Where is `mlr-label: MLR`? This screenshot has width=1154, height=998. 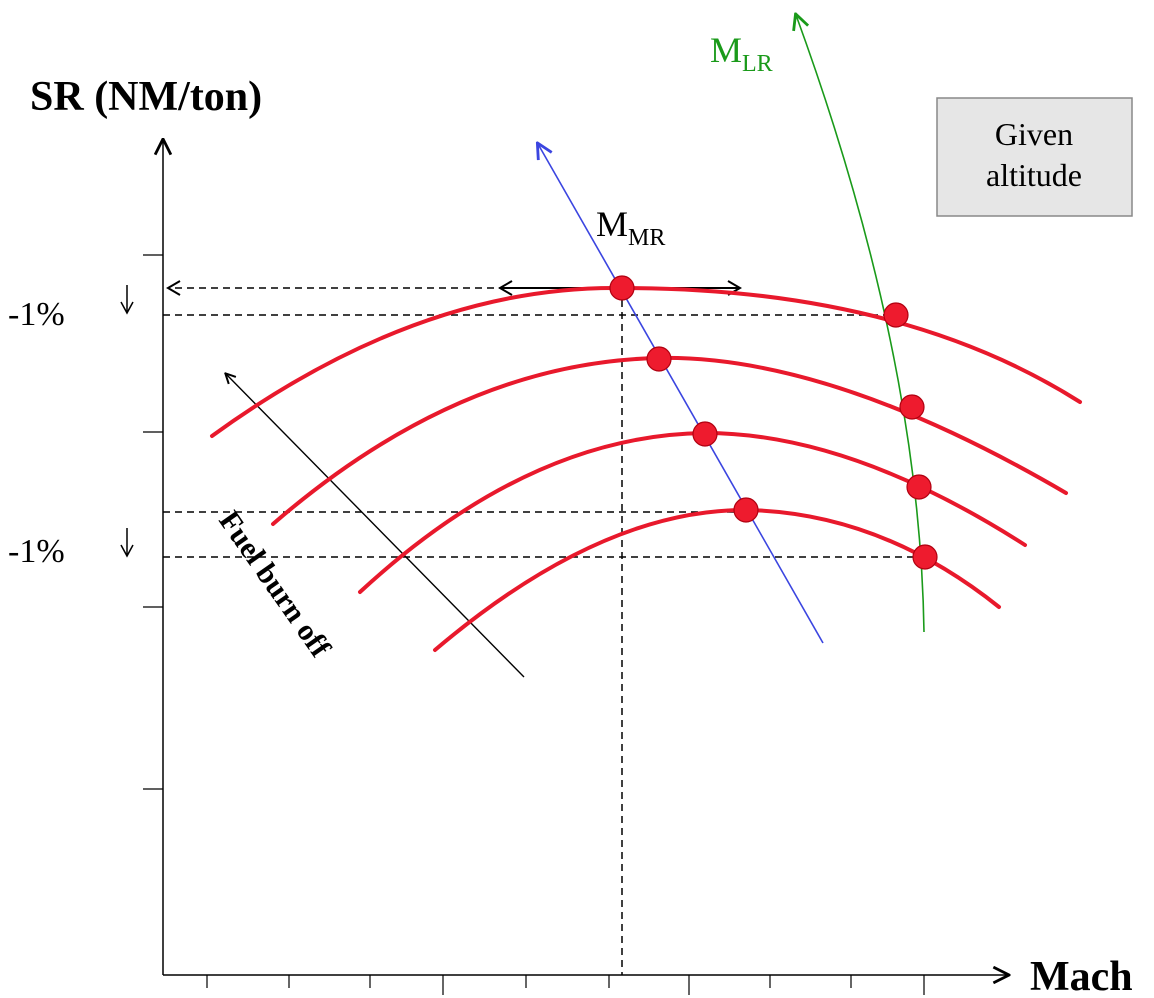
mlr-label: MLR is located at coordinates (741, 53).